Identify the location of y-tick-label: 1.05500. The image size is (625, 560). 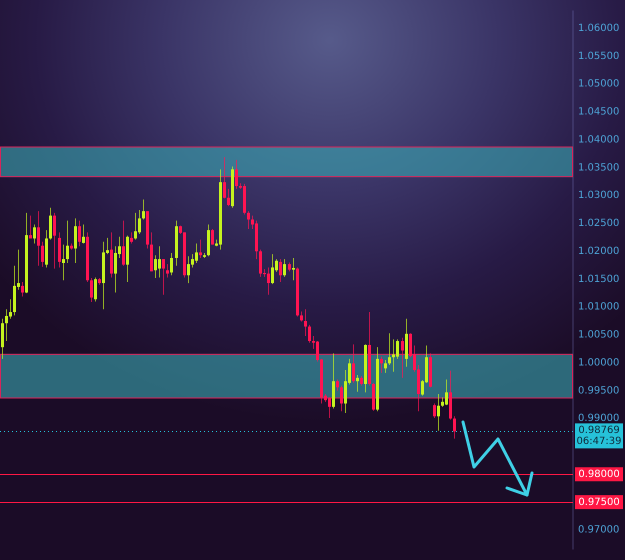
(599, 56).